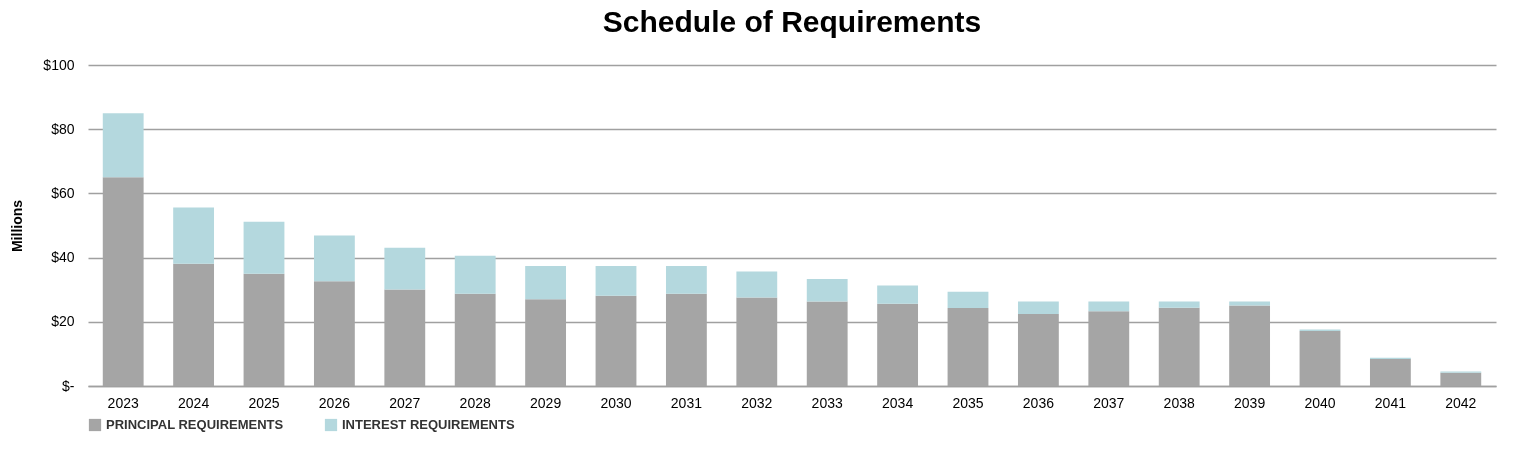  What do you see at coordinates (194, 402) in the screenshot?
I see `x-tick-label: 2024` at bounding box center [194, 402].